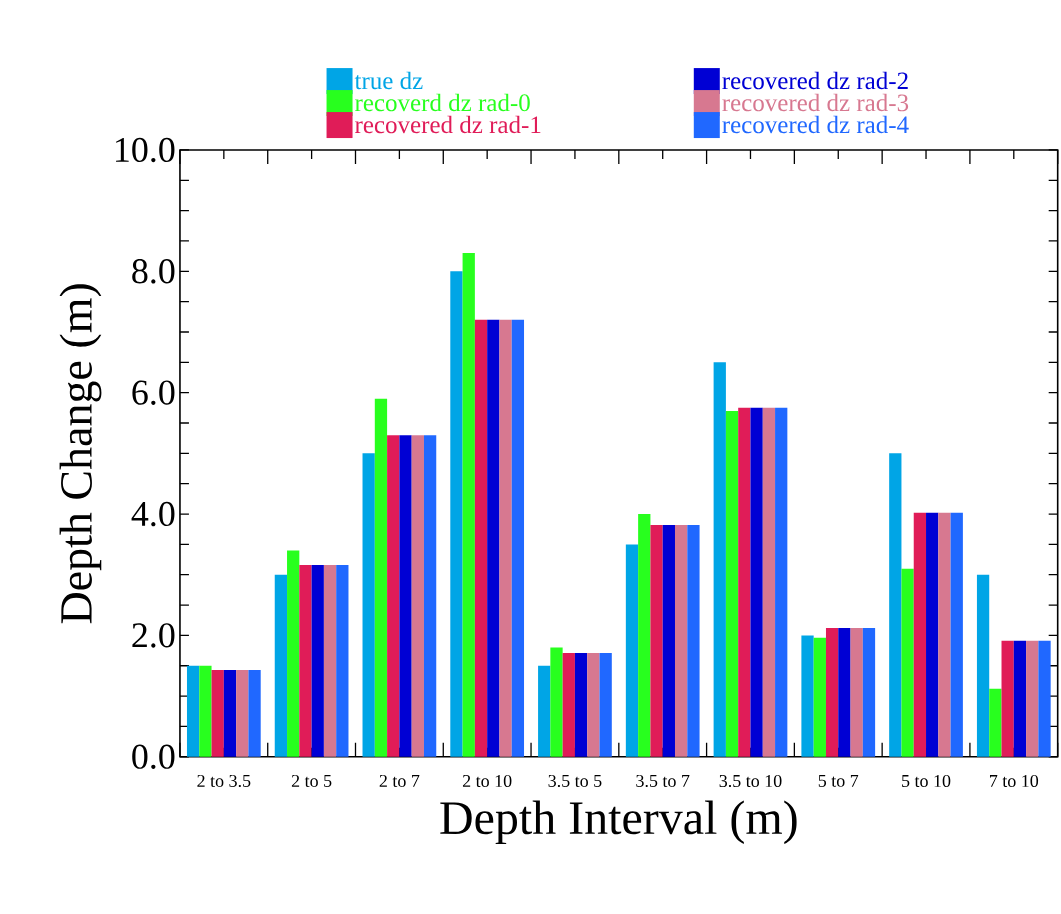 This screenshot has height=914, width=1061. Describe the element at coordinates (618, 822) in the screenshot. I see `x-axis-title: Depth Interval (m)` at that location.